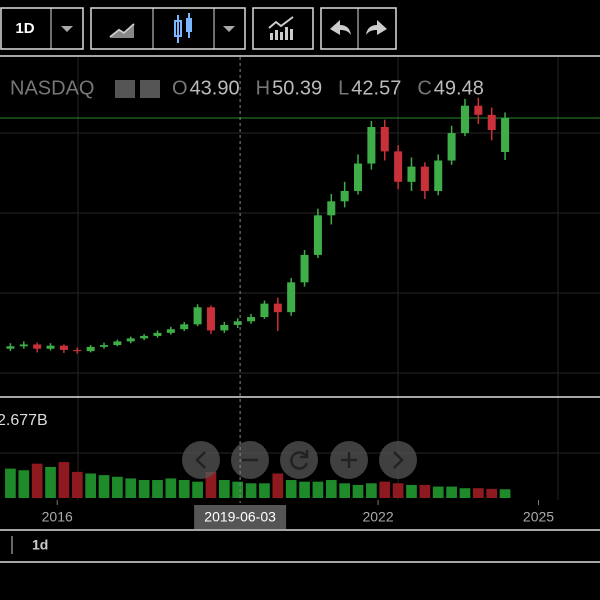 This screenshot has height=600, width=600. What do you see at coordinates (424, 88) in the screenshot?
I see `ohlc-key: C` at bounding box center [424, 88].